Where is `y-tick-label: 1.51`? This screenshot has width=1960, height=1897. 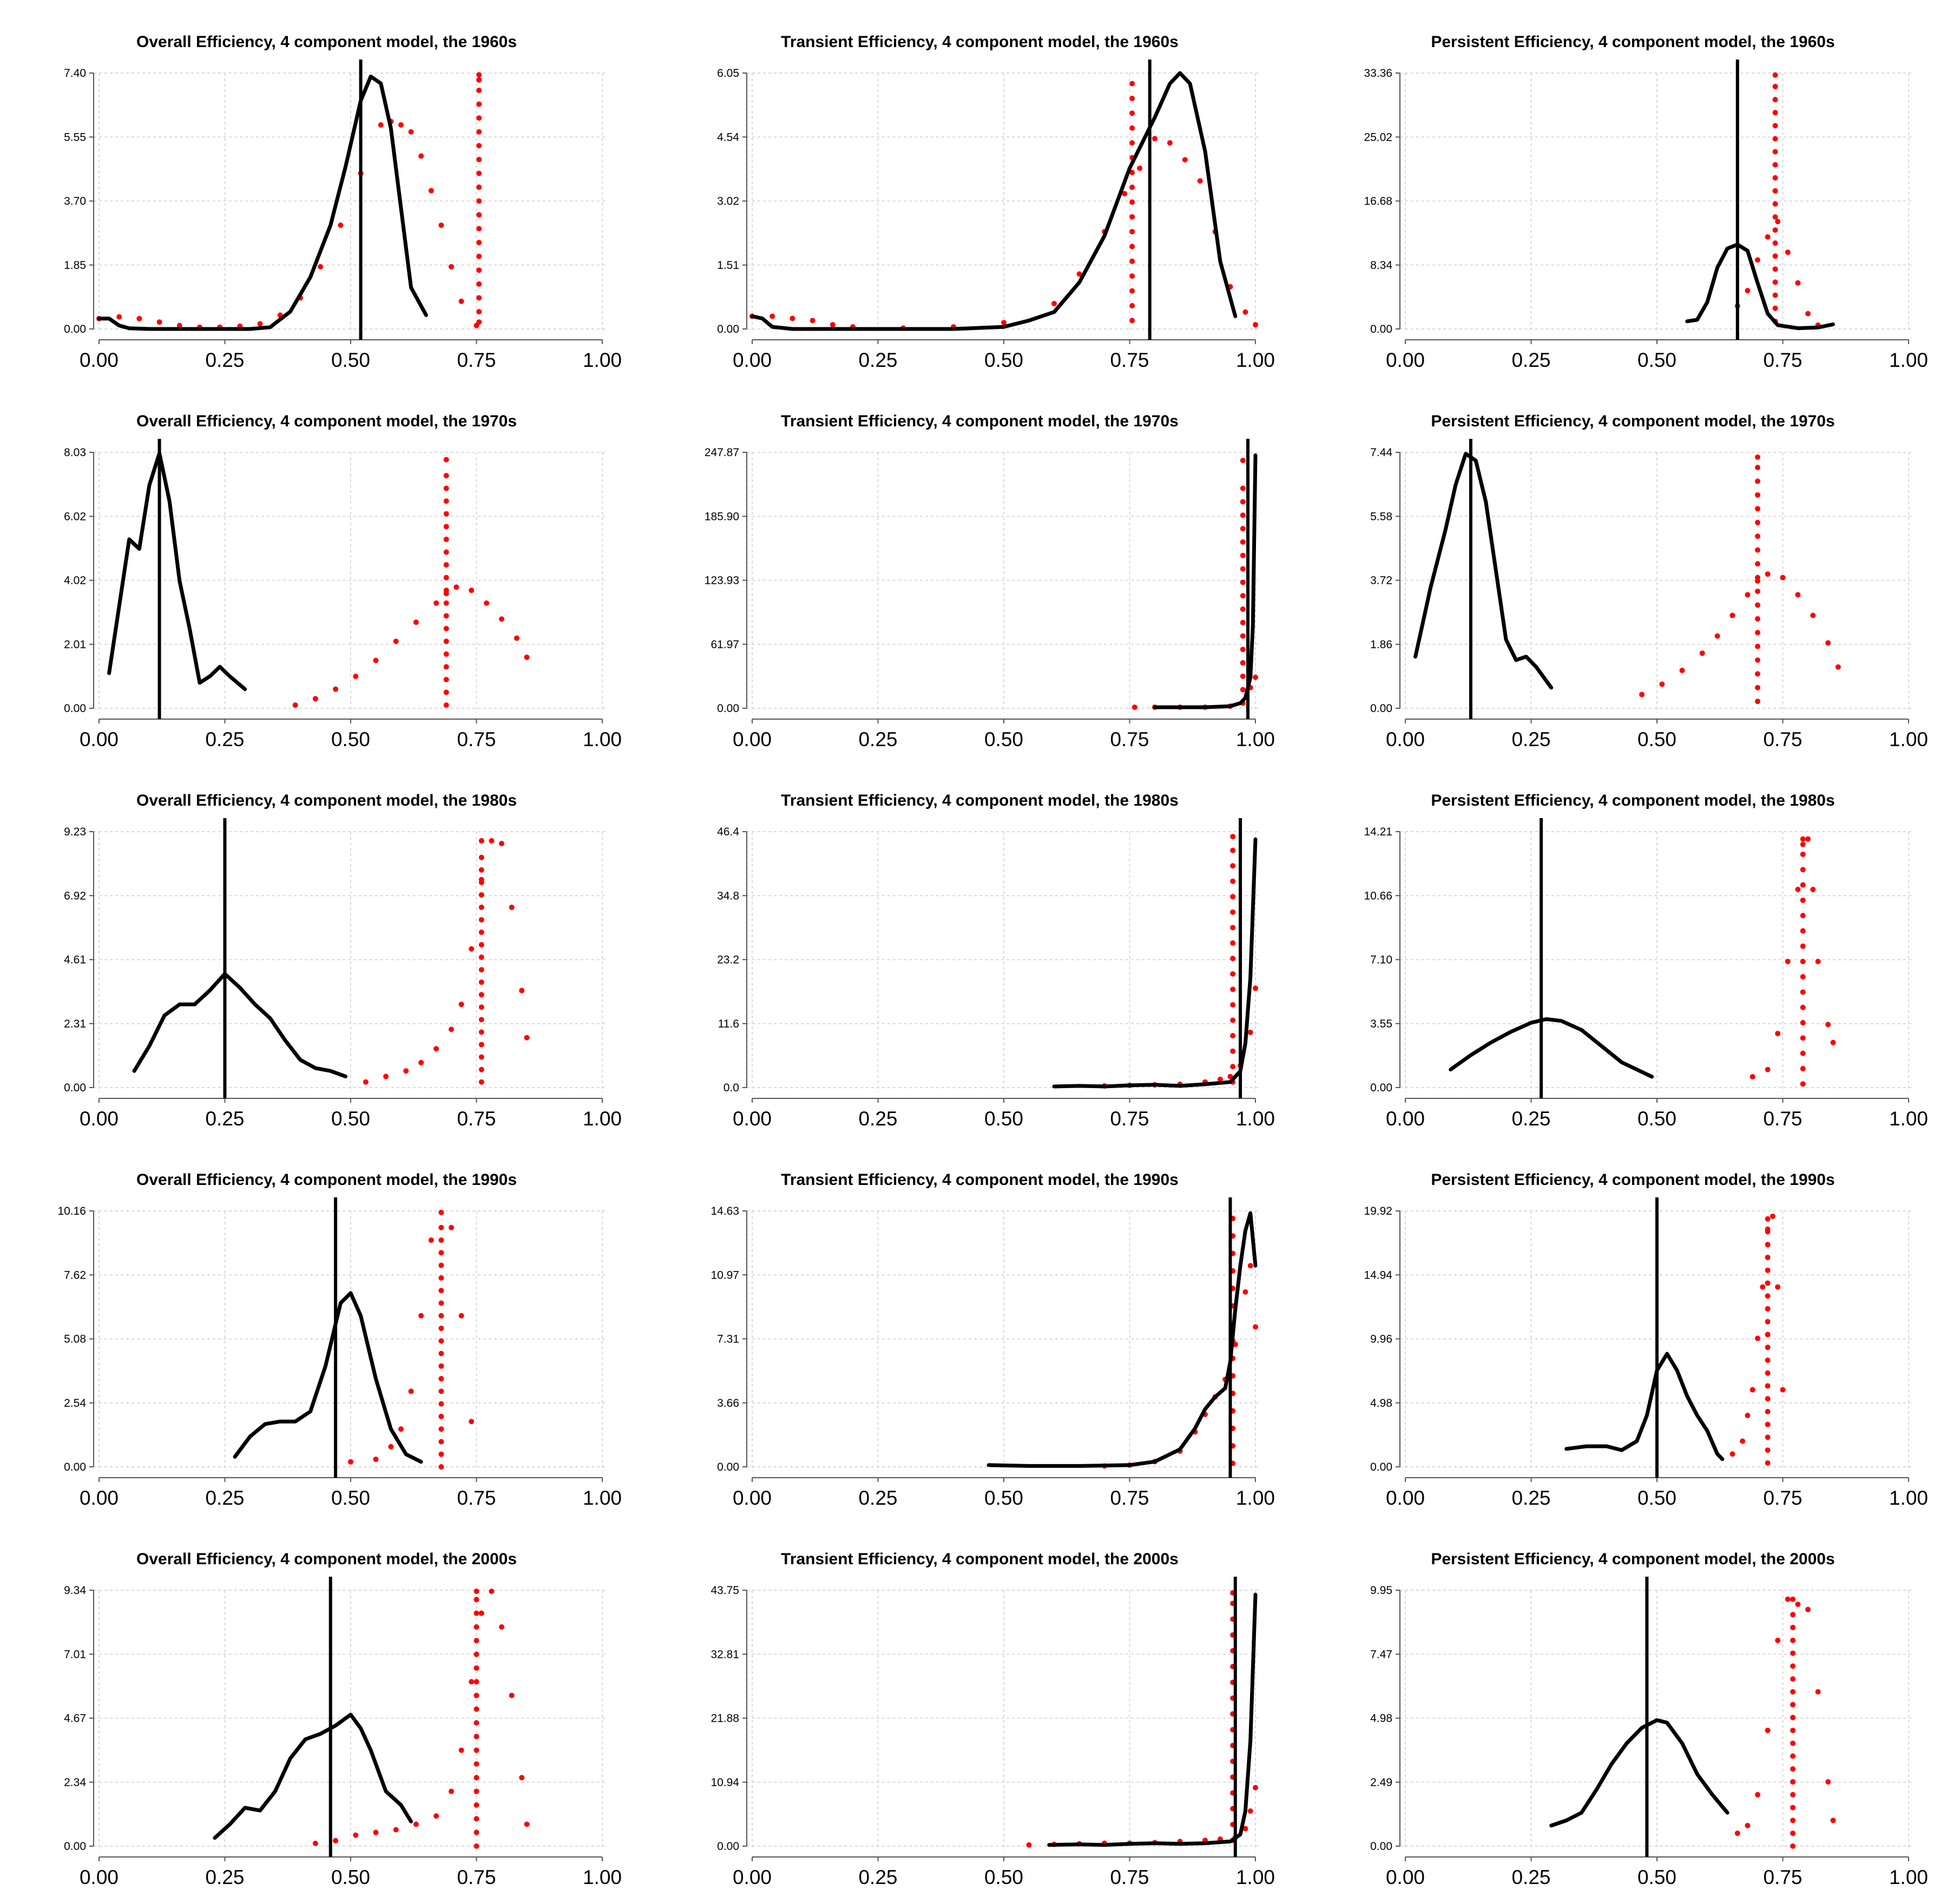 y-tick-label: 1.51 is located at coordinates (728, 265).